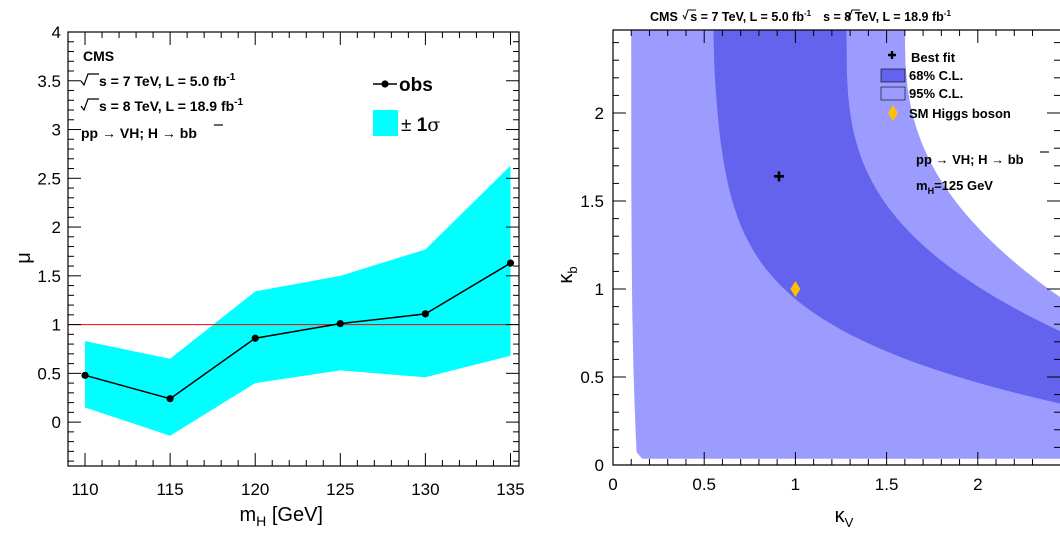  I want to click on svg-text: s = 7 TeV, L = 5.0 fb-1, so click(167, 80).